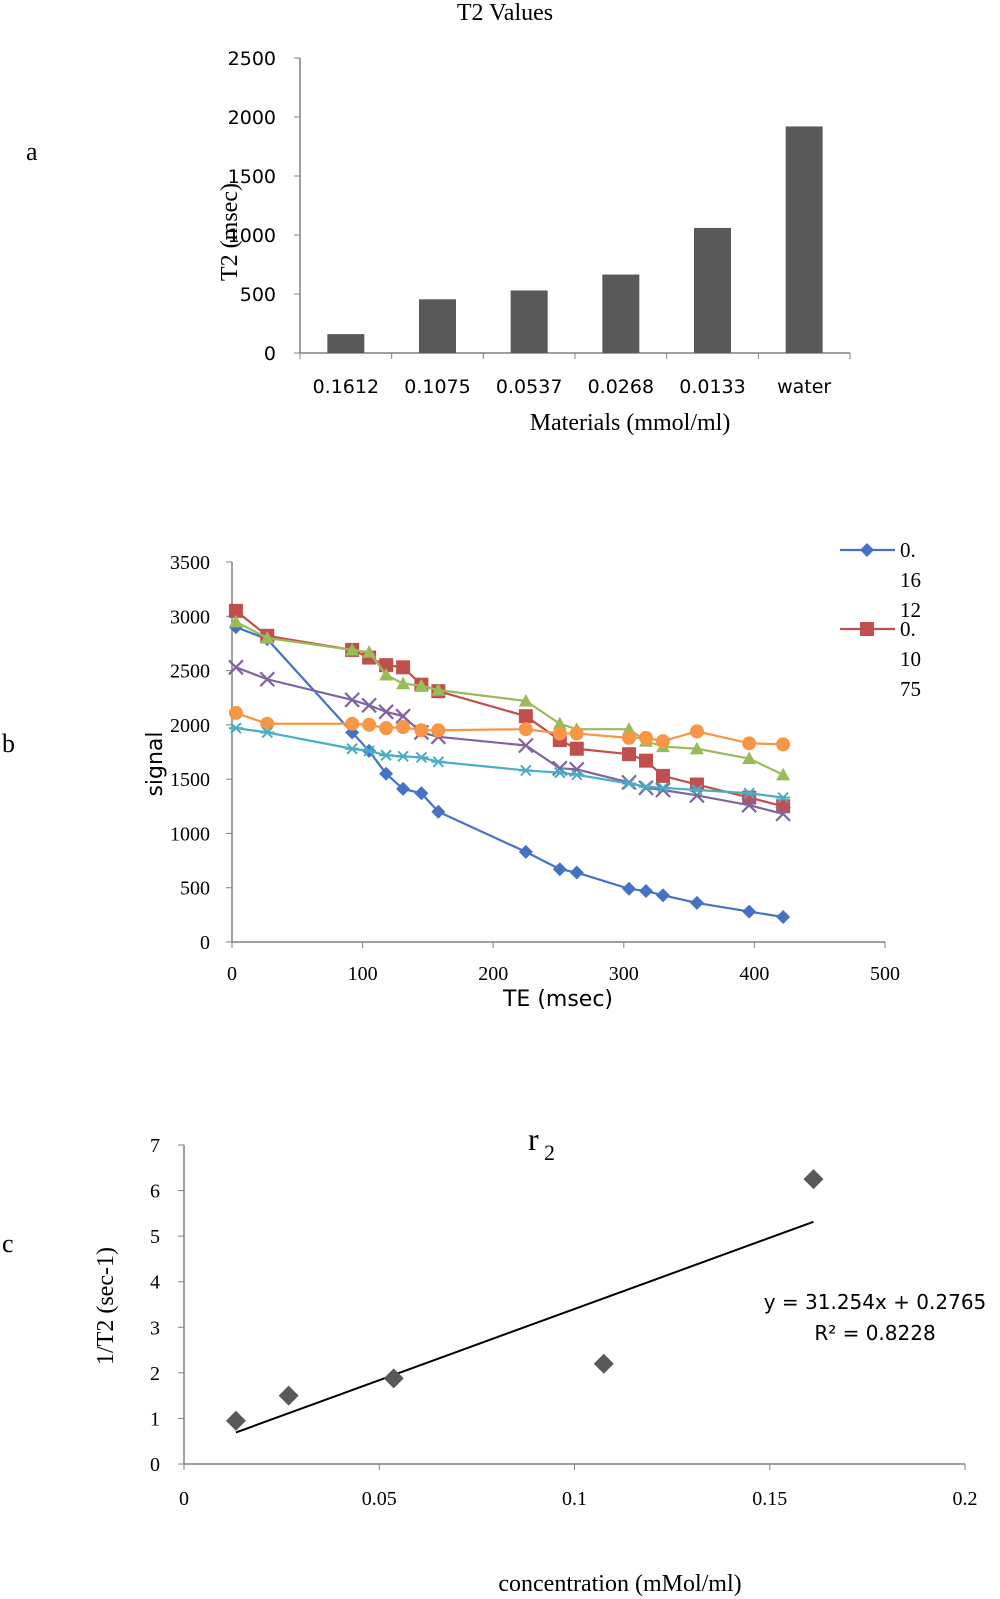  Describe the element at coordinates (190, 617) in the screenshot. I see `y-tick-label-b: 3000` at that location.